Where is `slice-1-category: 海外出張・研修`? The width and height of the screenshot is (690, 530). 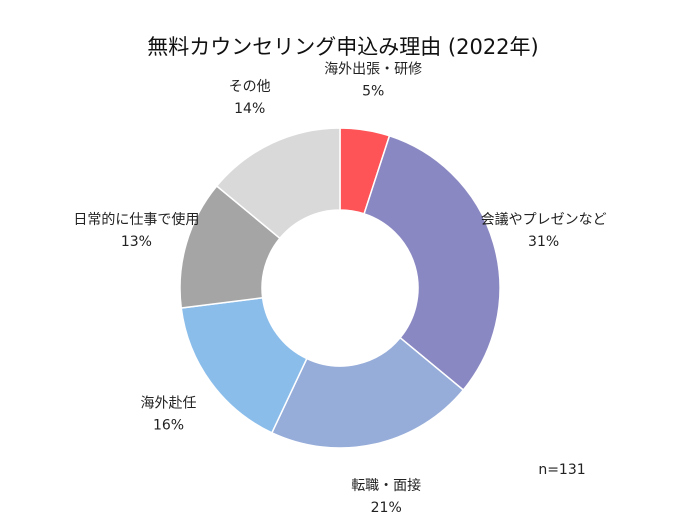
slice-1-category: 海外出張・研修 is located at coordinates (373, 70).